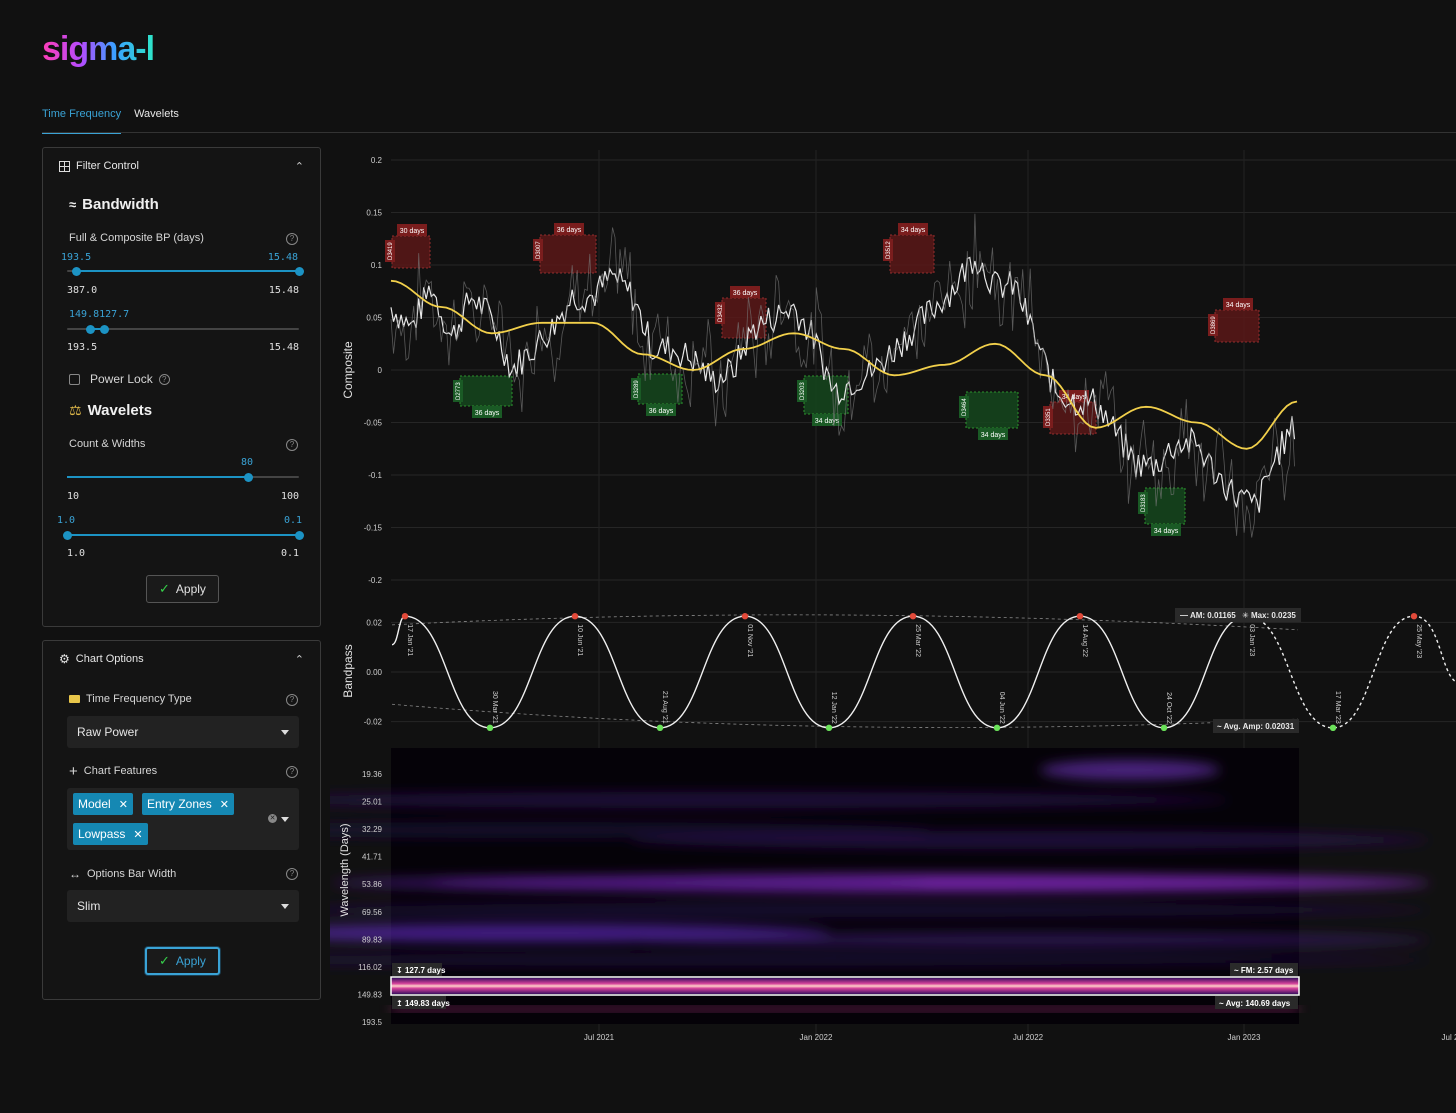 The height and width of the screenshot is (1113, 1456). Describe the element at coordinates (660, 727) in the screenshot. I see `trough-marker` at that location.